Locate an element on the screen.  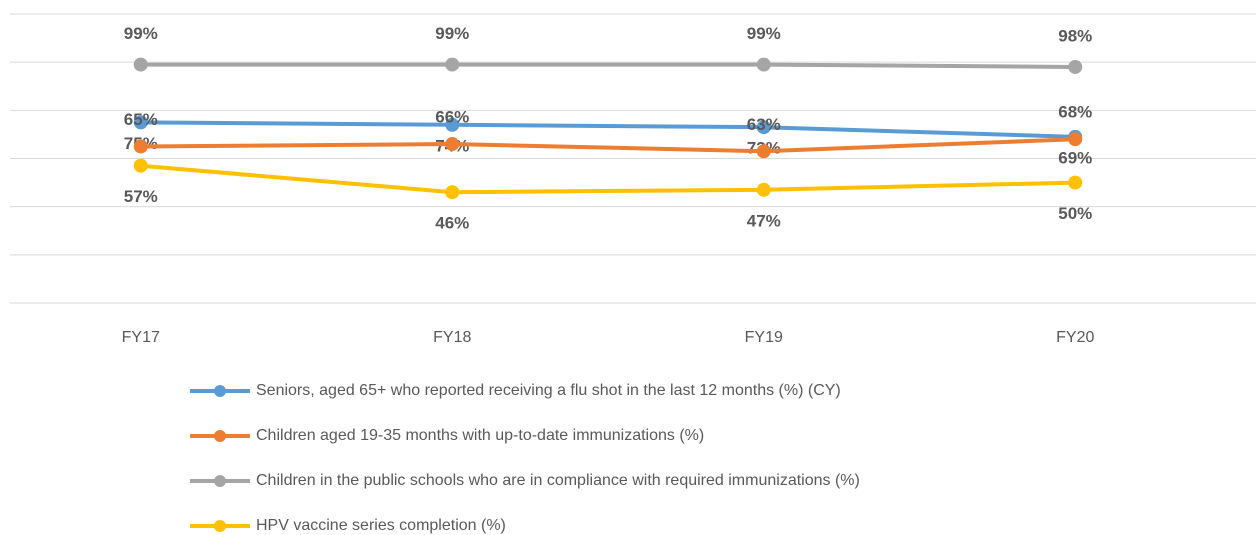
x-tick-label: FY19 is located at coordinates (764, 337).